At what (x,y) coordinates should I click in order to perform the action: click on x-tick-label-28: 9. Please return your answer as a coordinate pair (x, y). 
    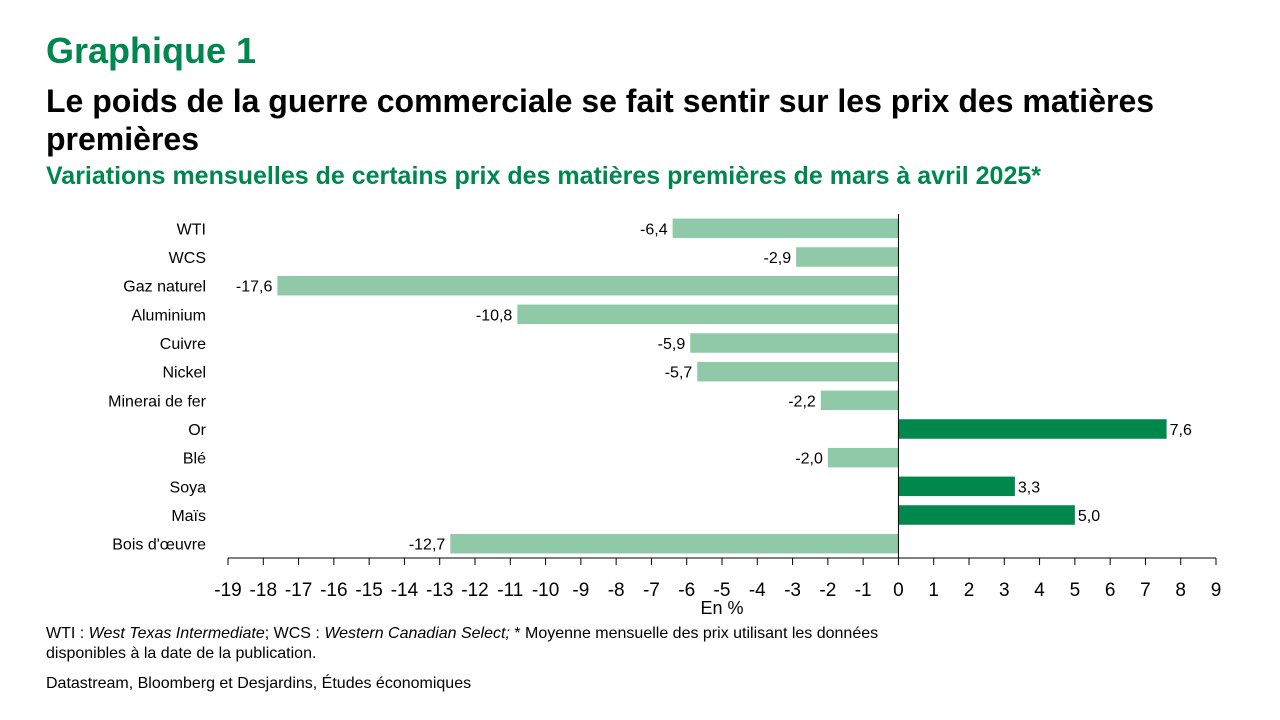
    Looking at the image, I should click on (1216, 590).